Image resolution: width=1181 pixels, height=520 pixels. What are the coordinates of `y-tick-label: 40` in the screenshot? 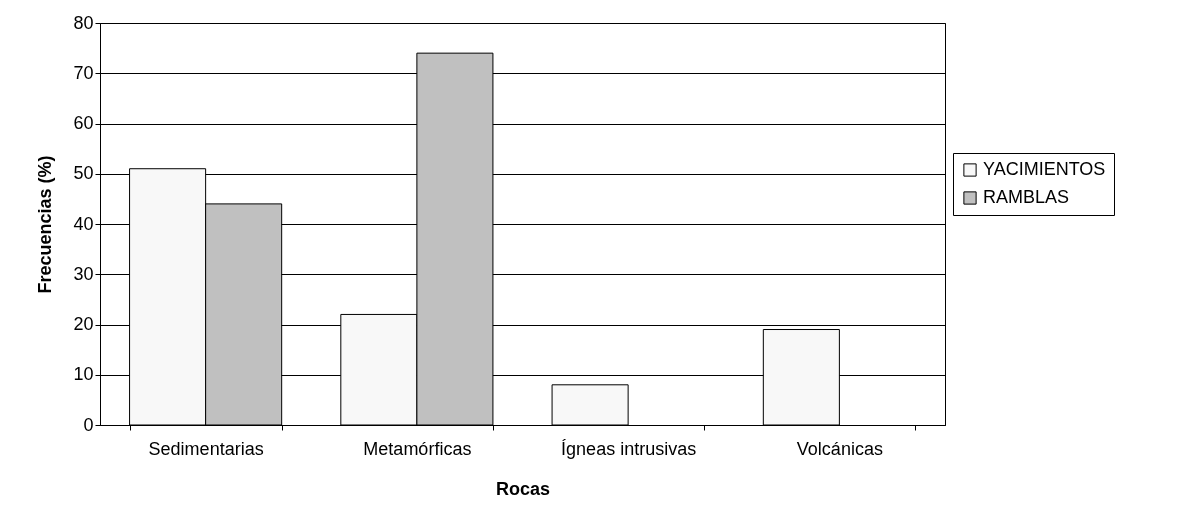 It's located at (83, 223).